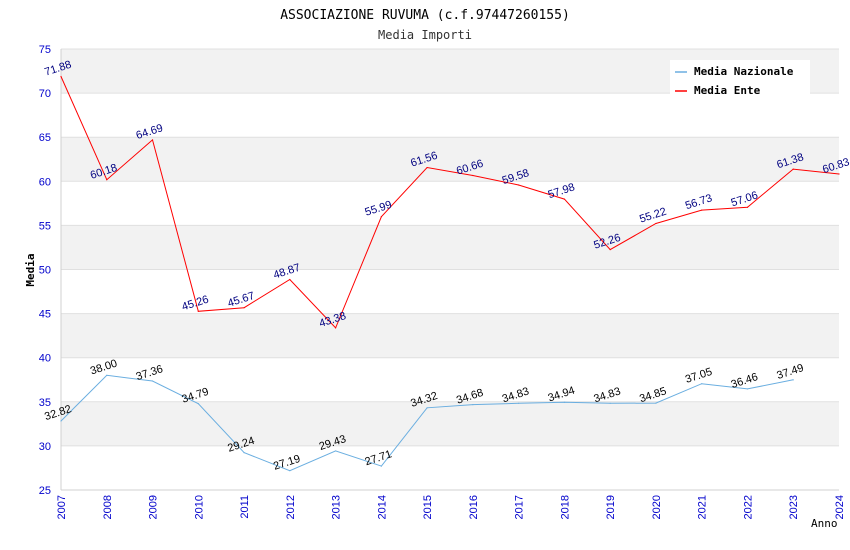 This screenshot has width=850, height=550. I want to click on x-tick-label: 2015, so click(428, 507).